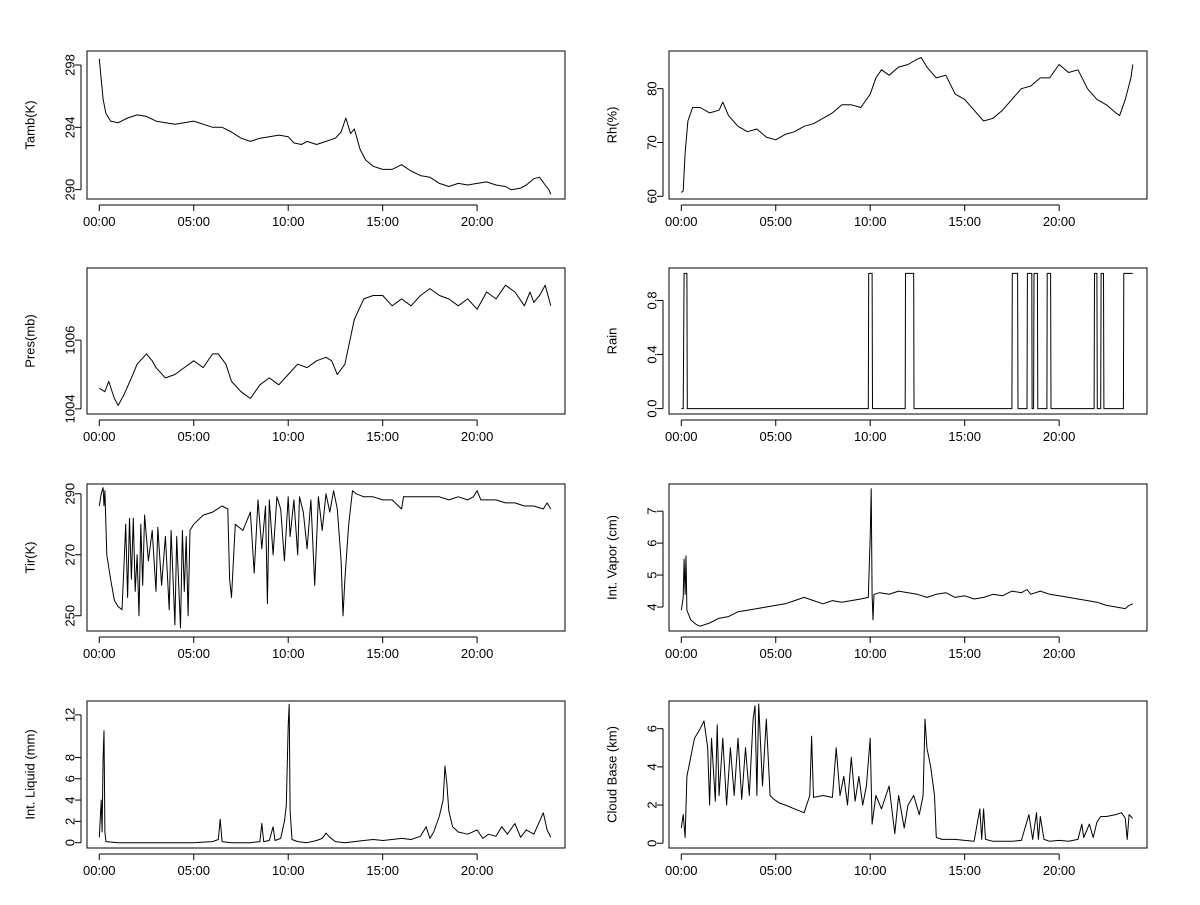 This screenshot has height=905, width=1200. Describe the element at coordinates (70, 65) in the screenshot. I see `y-tick-label: 298` at that location.